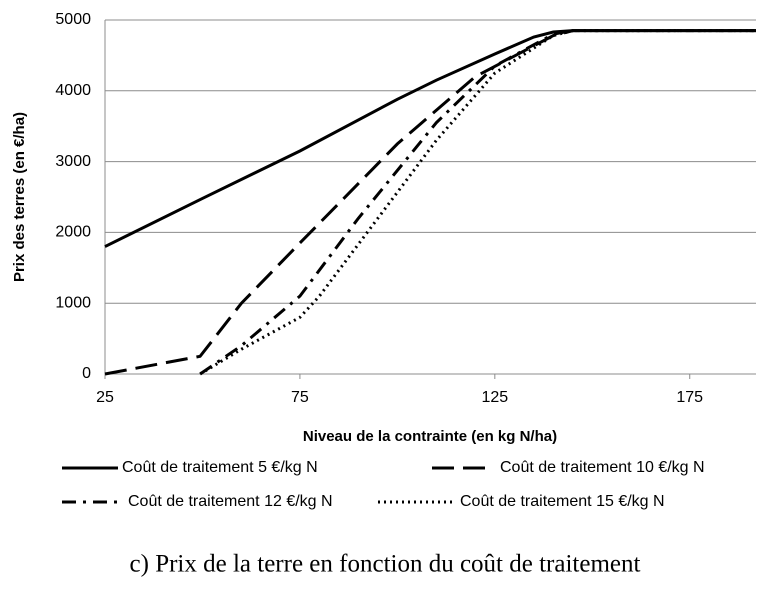 The image size is (764, 596). Describe the element at coordinates (73, 302) in the screenshot. I see `y-tick-label: 1000` at that location.